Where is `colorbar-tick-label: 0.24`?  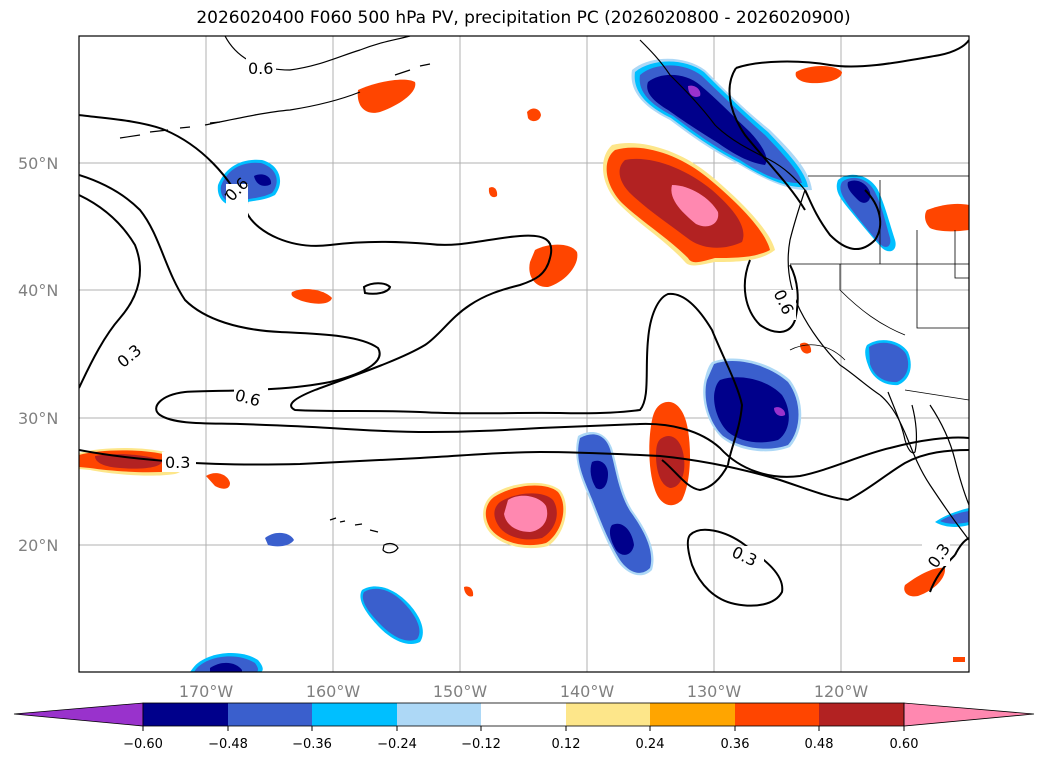 colorbar-tick-label: 0.24 is located at coordinates (650, 744).